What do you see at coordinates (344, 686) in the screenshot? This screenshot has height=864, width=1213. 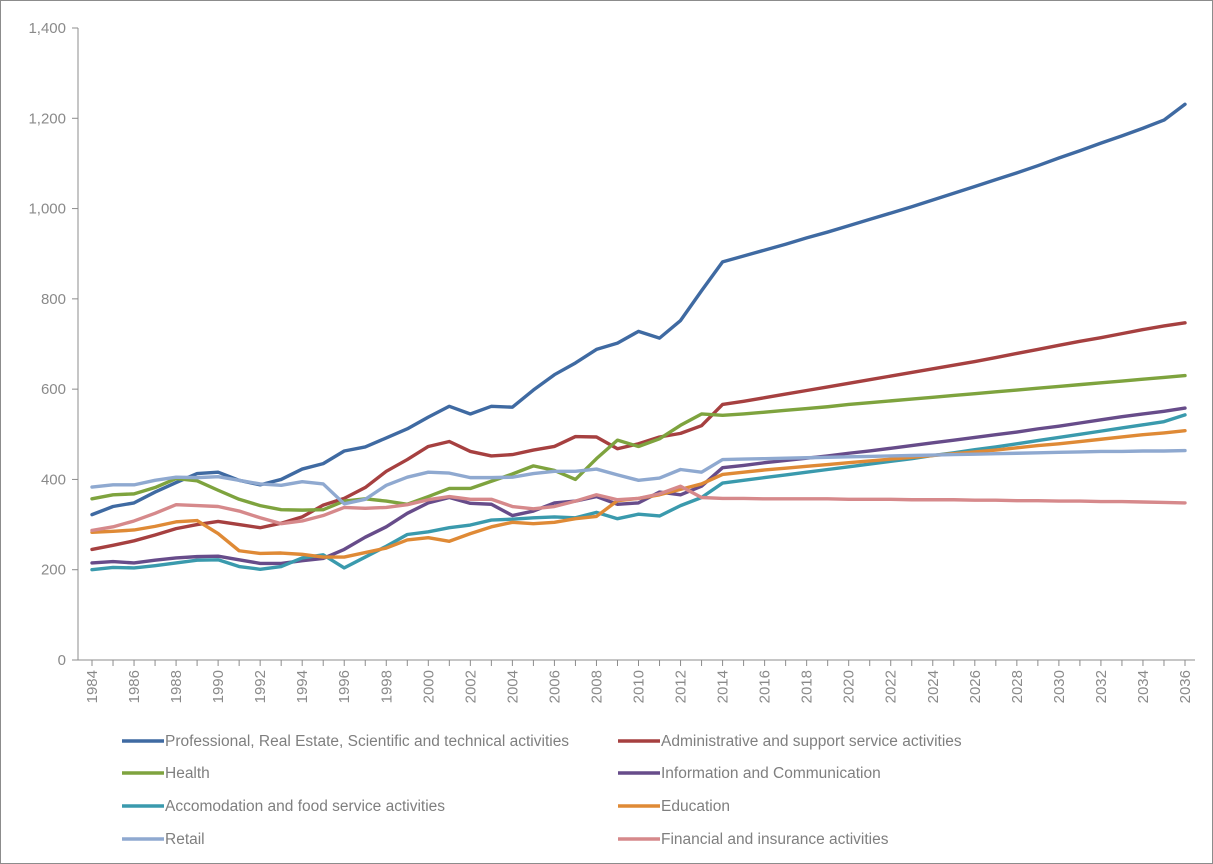 I see `x-tick-label: 1996` at bounding box center [344, 686].